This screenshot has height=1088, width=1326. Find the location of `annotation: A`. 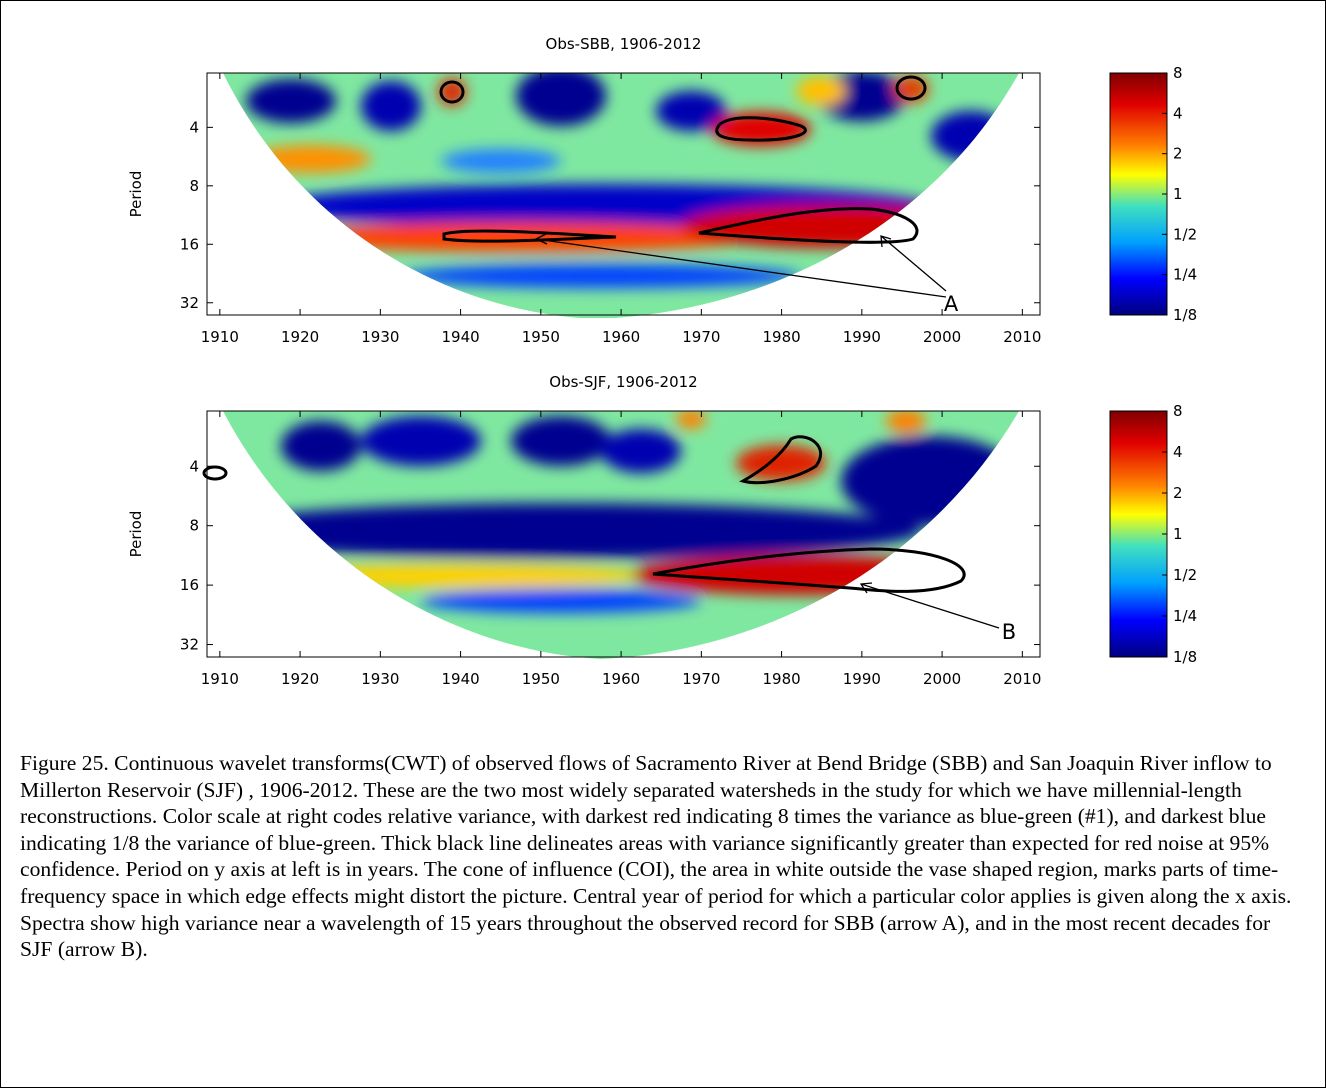

annotation: A is located at coordinates (951, 304).